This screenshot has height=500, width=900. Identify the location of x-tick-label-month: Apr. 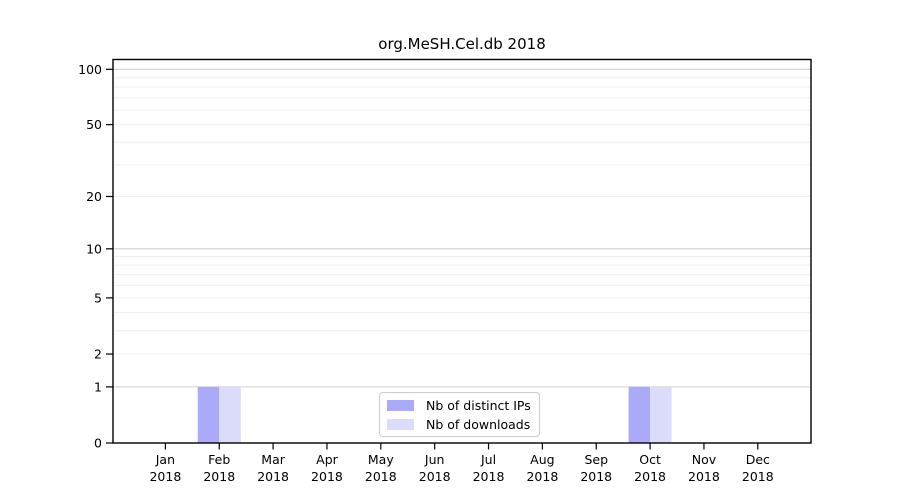
(327, 459).